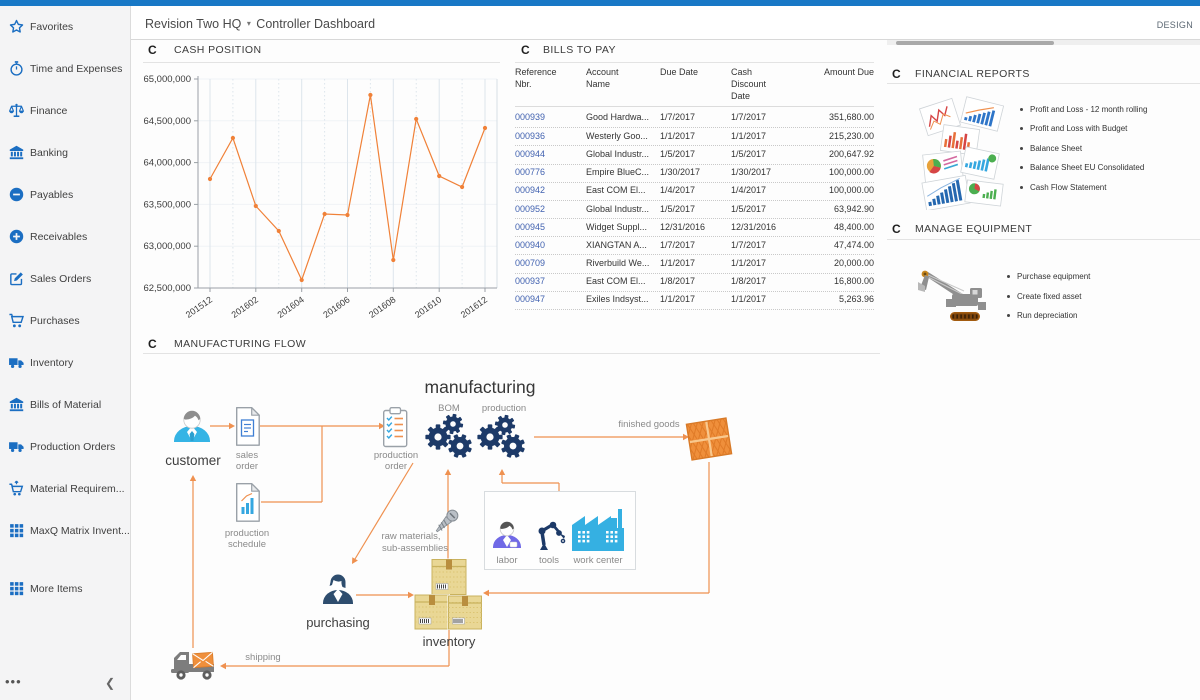  Describe the element at coordinates (449, 408) in the screenshot. I see `svg-text: BOM` at that location.